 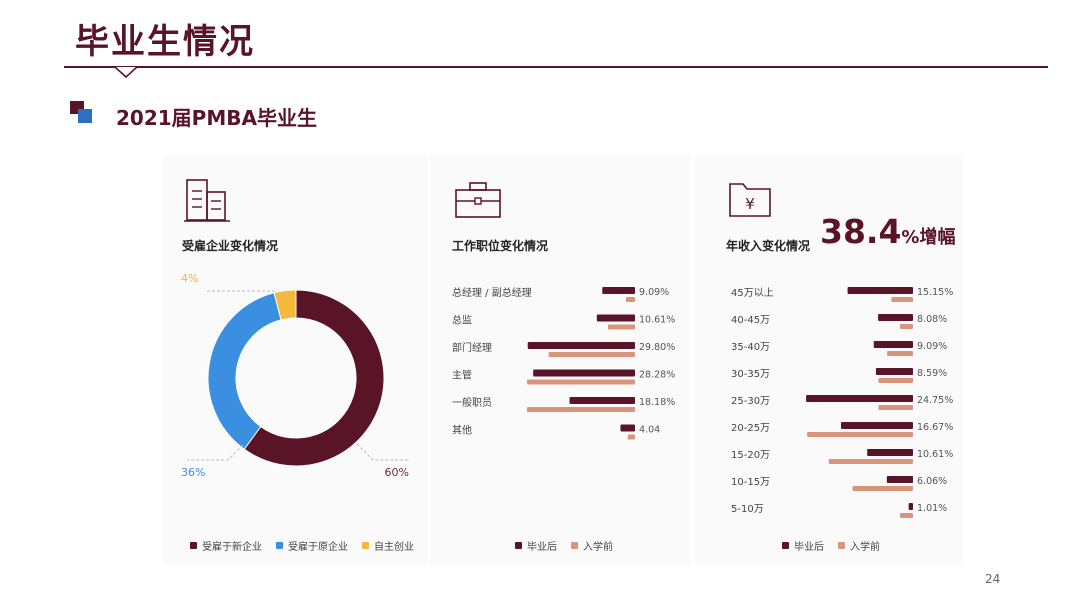 I want to click on building-icon, so click(x=207, y=200).